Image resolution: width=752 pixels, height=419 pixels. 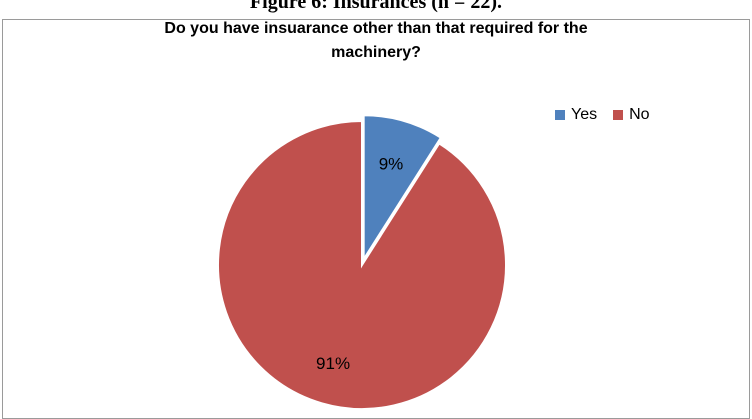 I want to click on legend-label-yes: Yes, so click(x=584, y=114).